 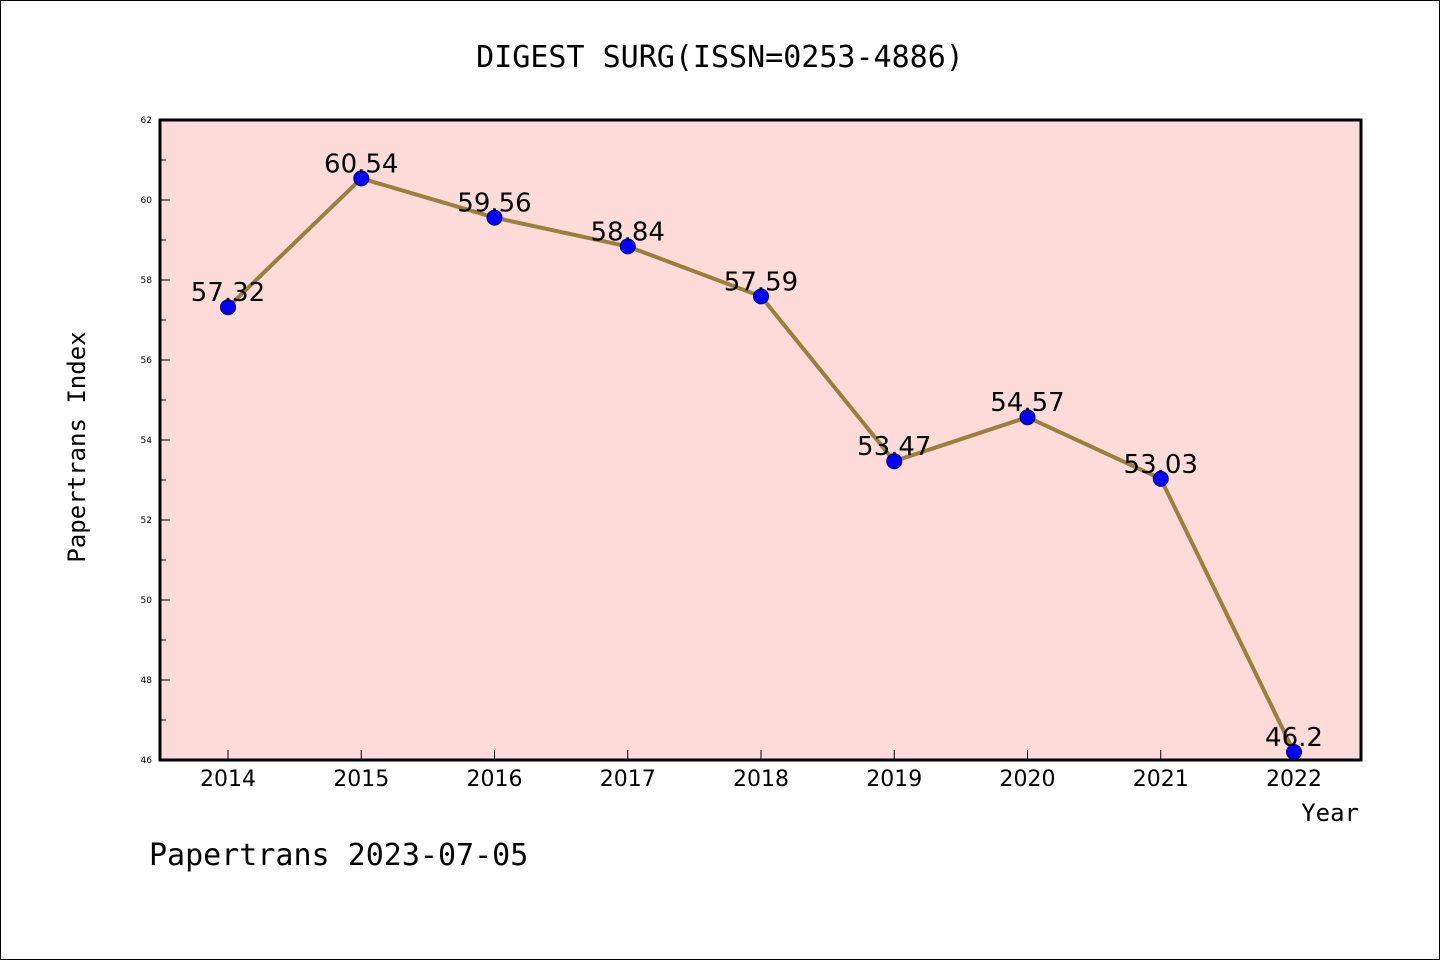 What do you see at coordinates (147, 201) in the screenshot?
I see `y-tick-label: 60` at bounding box center [147, 201].